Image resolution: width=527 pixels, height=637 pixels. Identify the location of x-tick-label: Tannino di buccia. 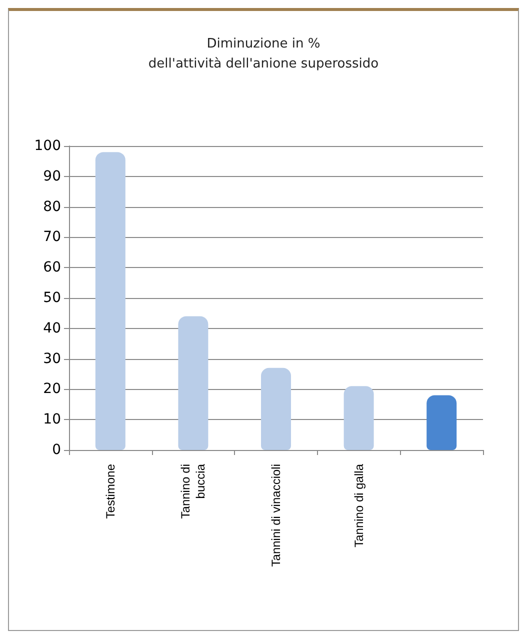
(193, 491).